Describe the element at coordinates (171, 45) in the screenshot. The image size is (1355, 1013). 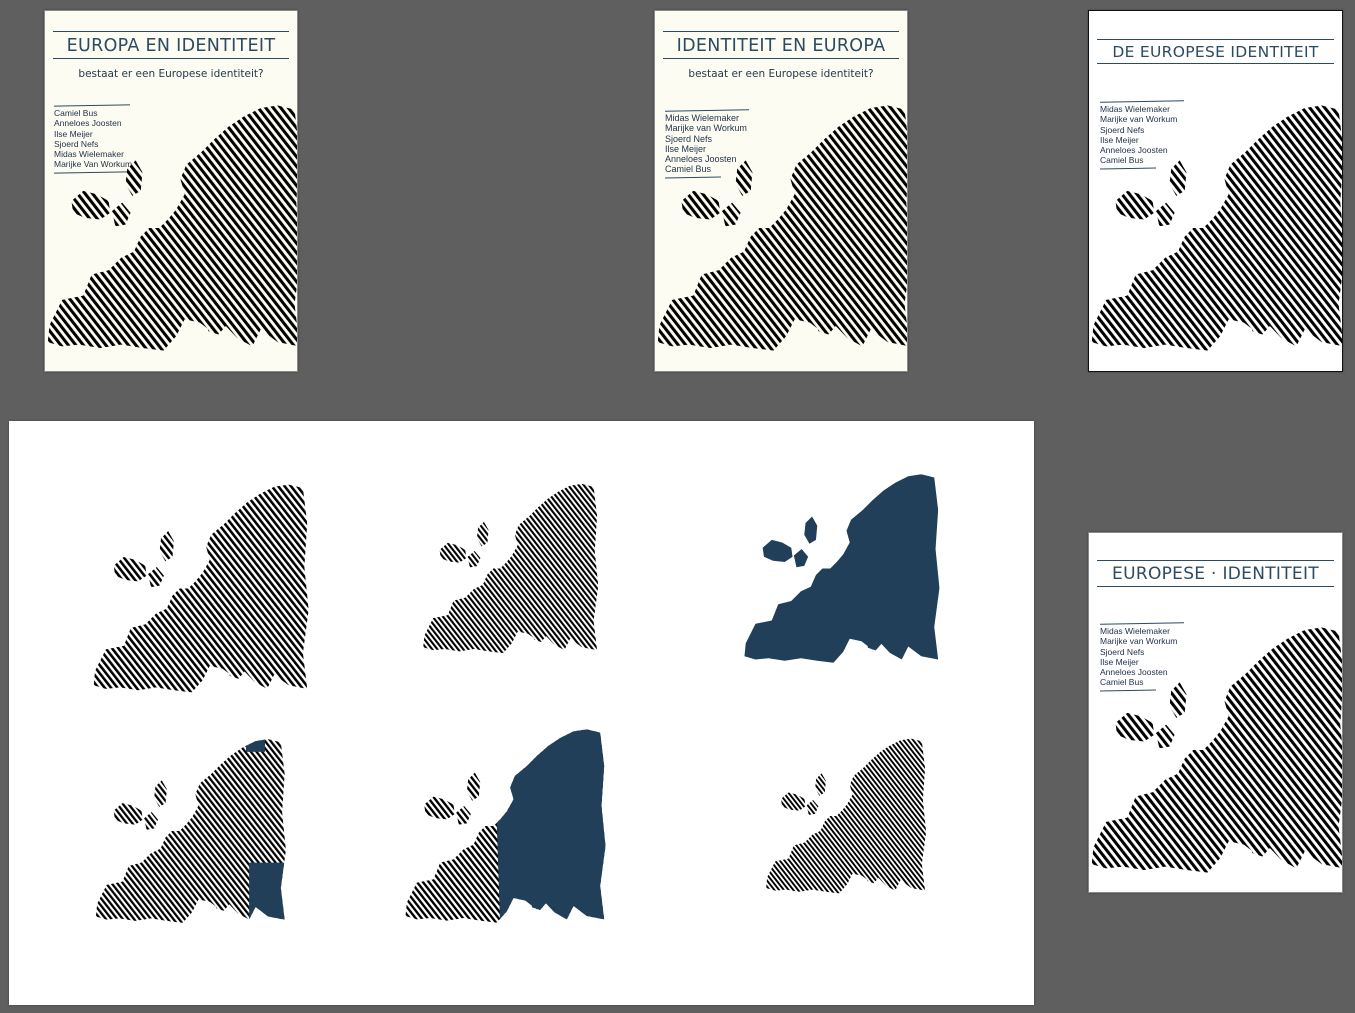
I see `cover-title: EUROPA EN IDENTITEIT` at that location.